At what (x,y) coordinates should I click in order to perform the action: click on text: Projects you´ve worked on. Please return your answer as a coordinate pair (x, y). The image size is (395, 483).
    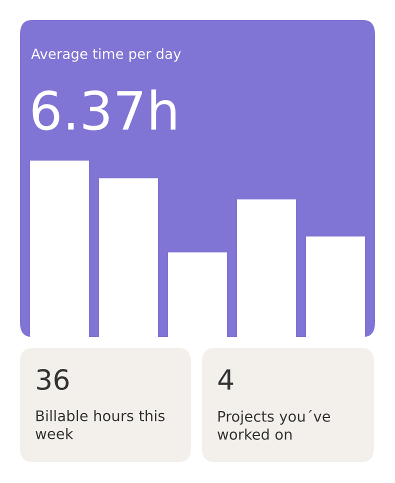
    Looking at the image, I should click on (274, 425).